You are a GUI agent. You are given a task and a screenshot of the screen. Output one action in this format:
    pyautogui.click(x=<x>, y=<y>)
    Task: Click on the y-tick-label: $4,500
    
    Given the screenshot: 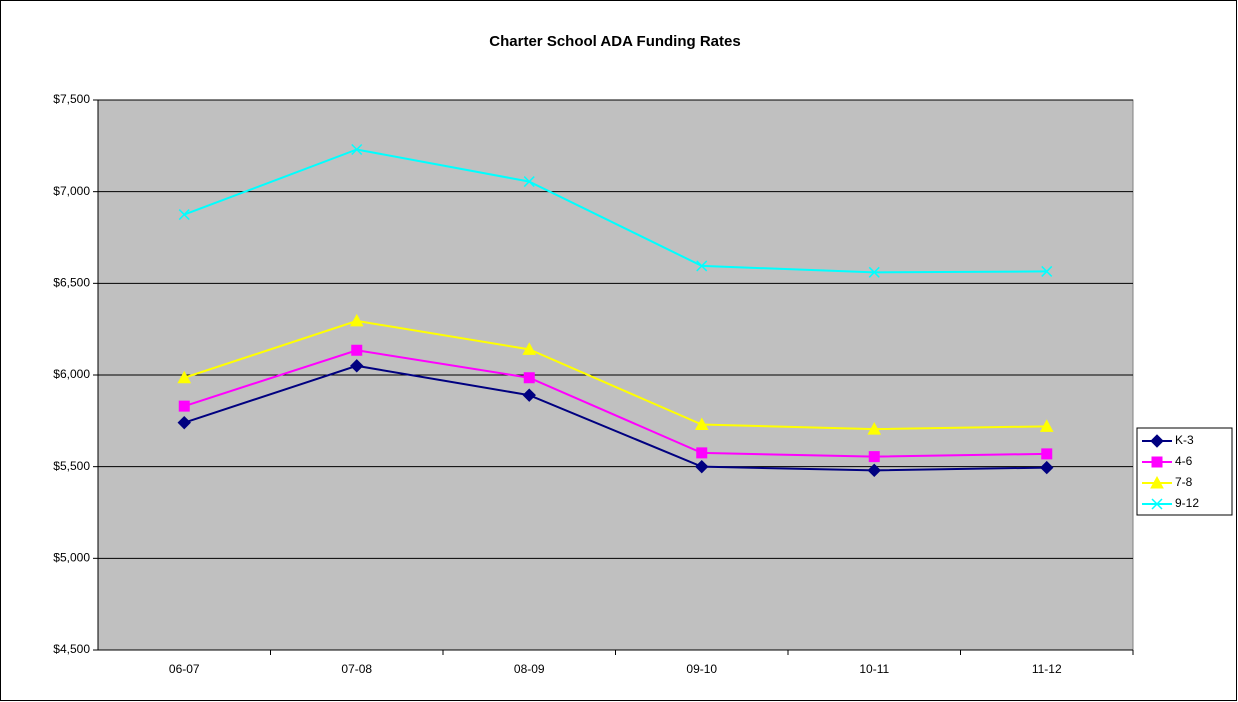 What is the action you would take?
    pyautogui.click(x=71, y=649)
    